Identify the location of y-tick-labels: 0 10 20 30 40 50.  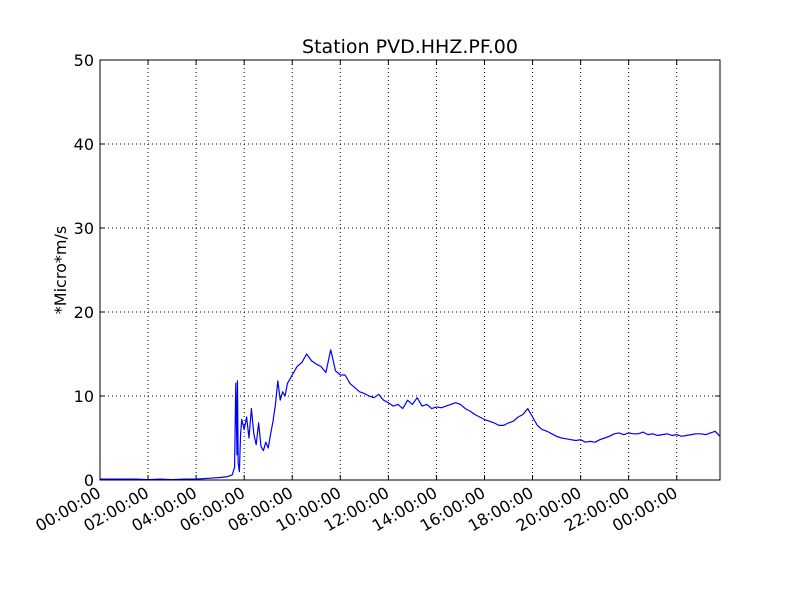
(84, 270).